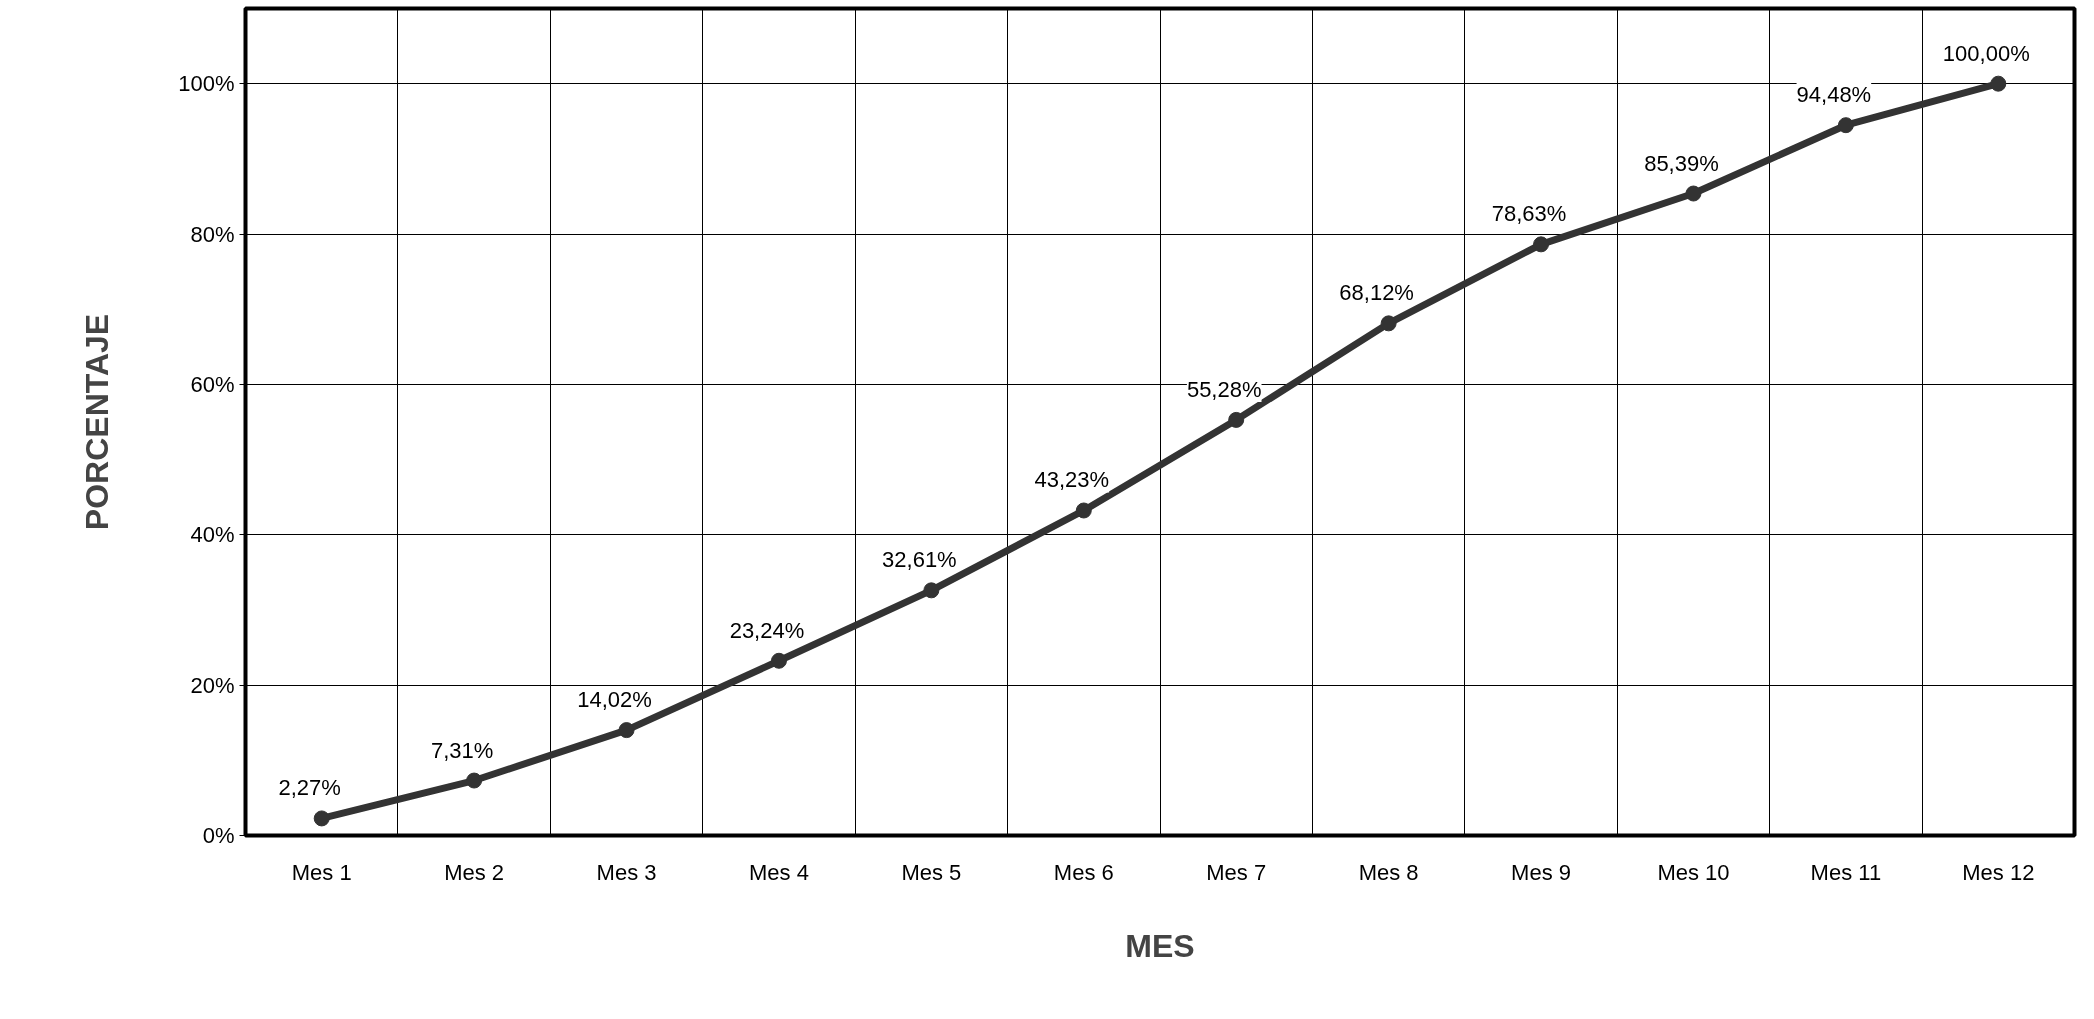 The image size is (2094, 1019). I want to click on x-tick-label: Mes 6, so click(1083, 872).